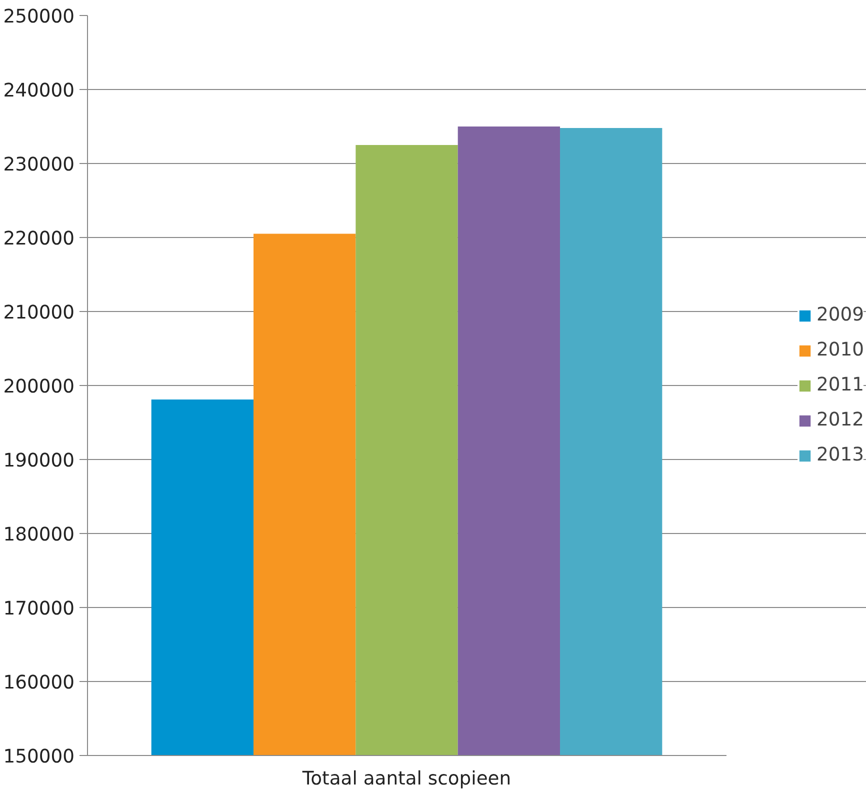  I want to click on y-tick-label: 210000, so click(38, 313).